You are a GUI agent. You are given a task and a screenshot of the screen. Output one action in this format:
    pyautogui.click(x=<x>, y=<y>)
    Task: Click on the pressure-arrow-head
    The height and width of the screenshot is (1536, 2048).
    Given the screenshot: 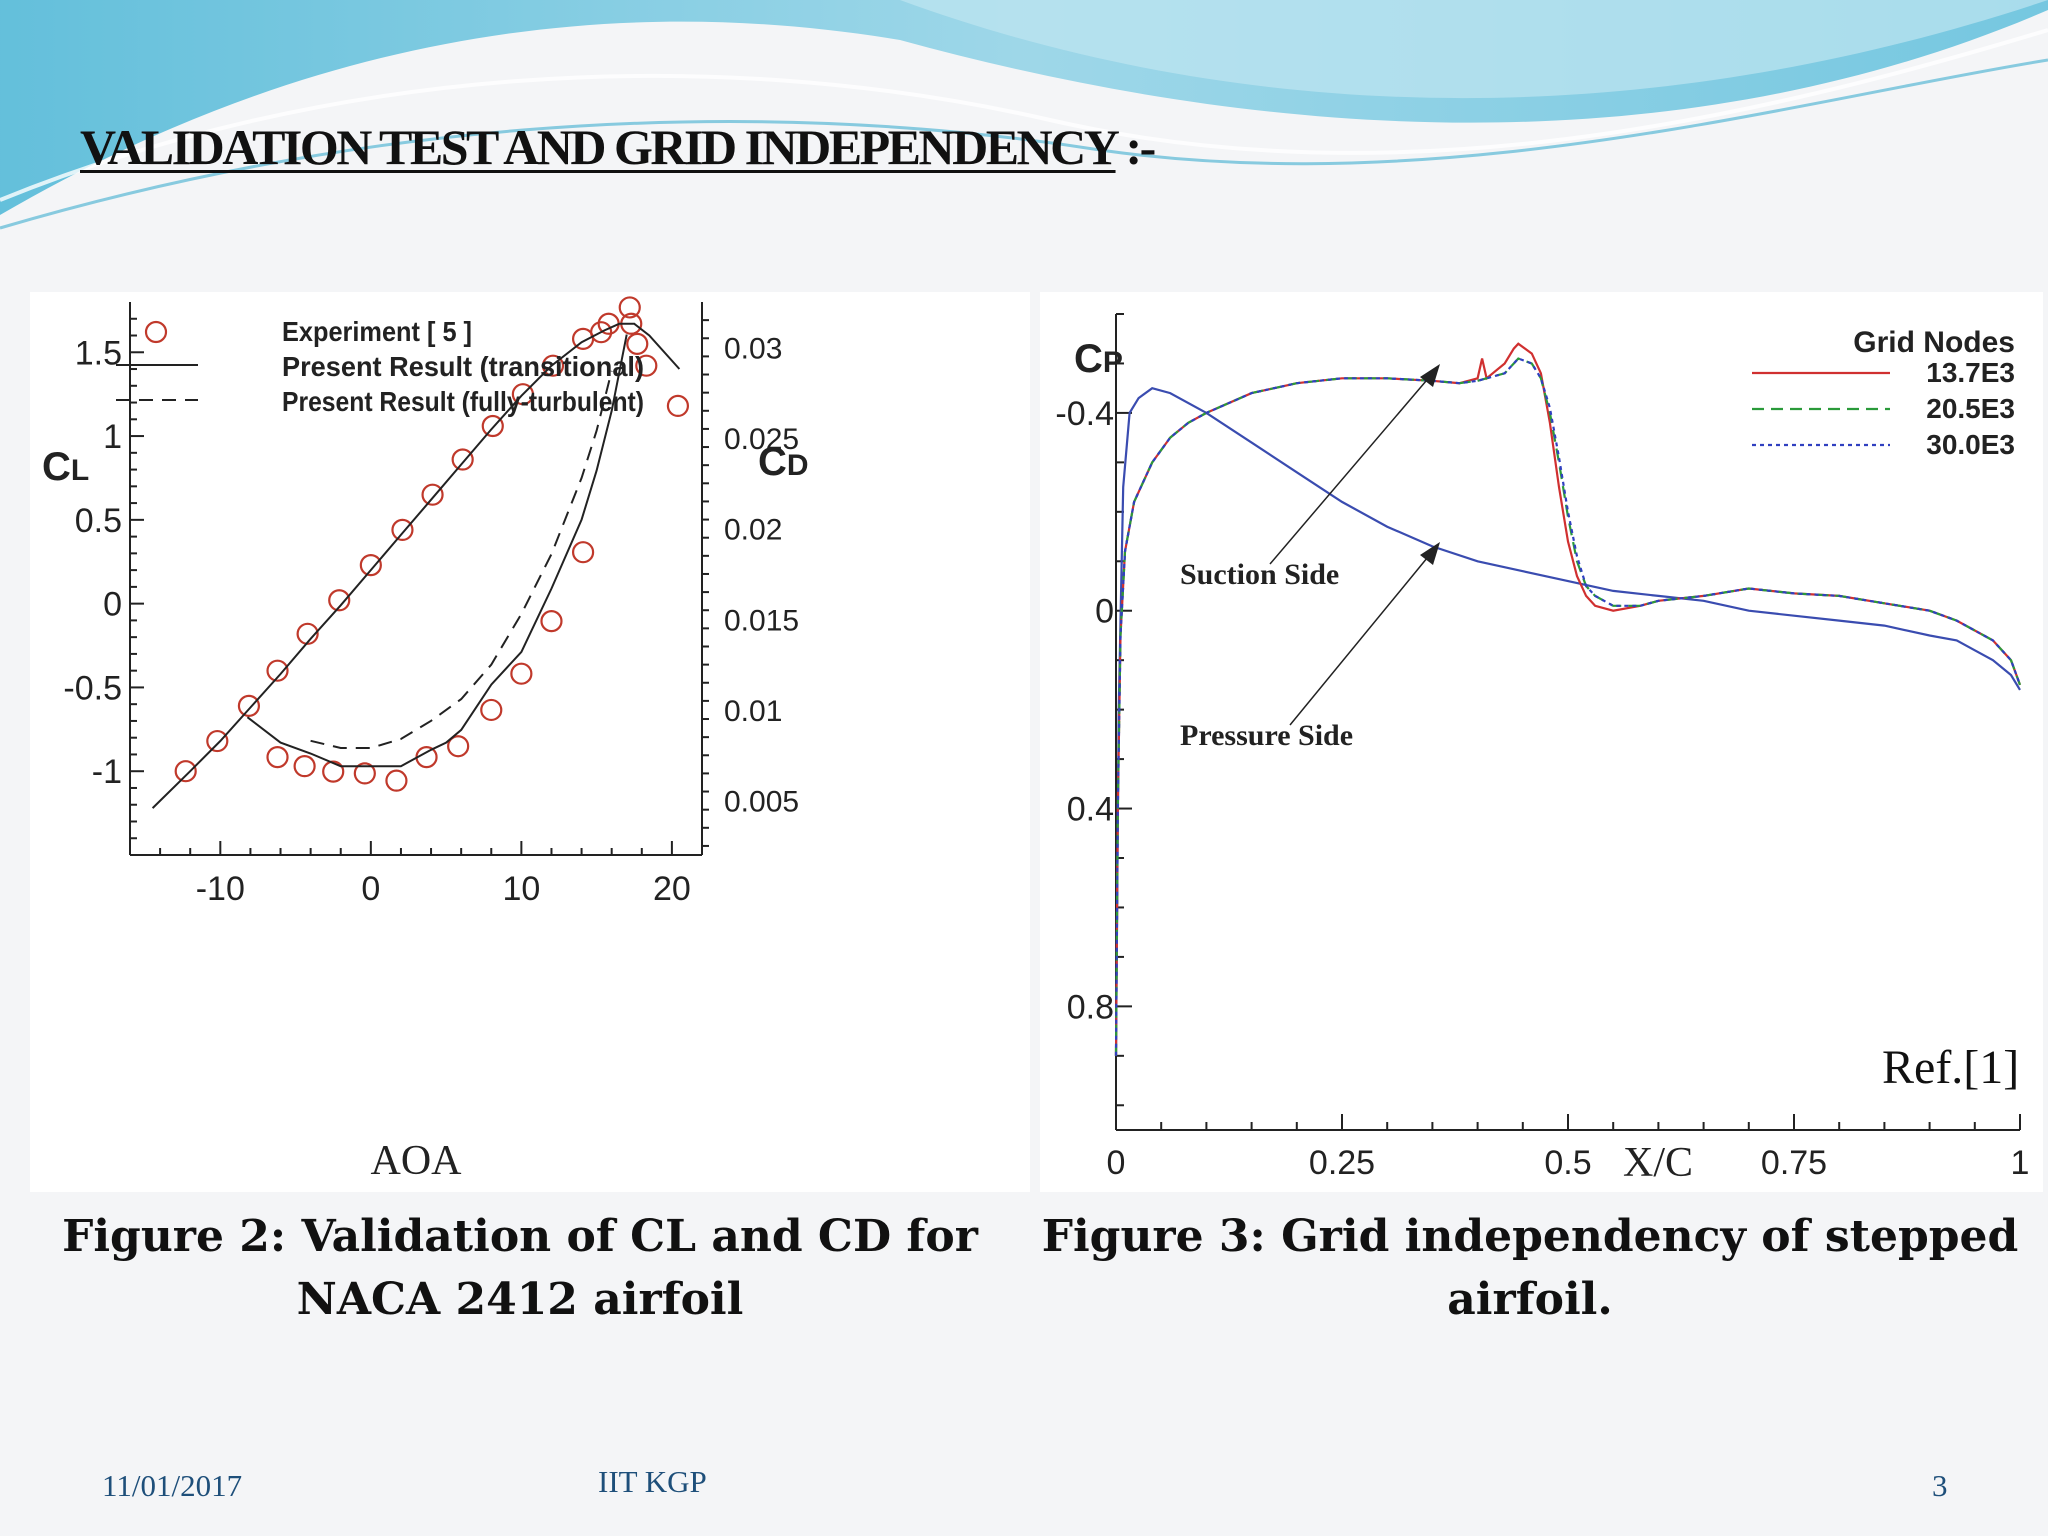 What is the action you would take?
    pyautogui.click(x=1430, y=553)
    